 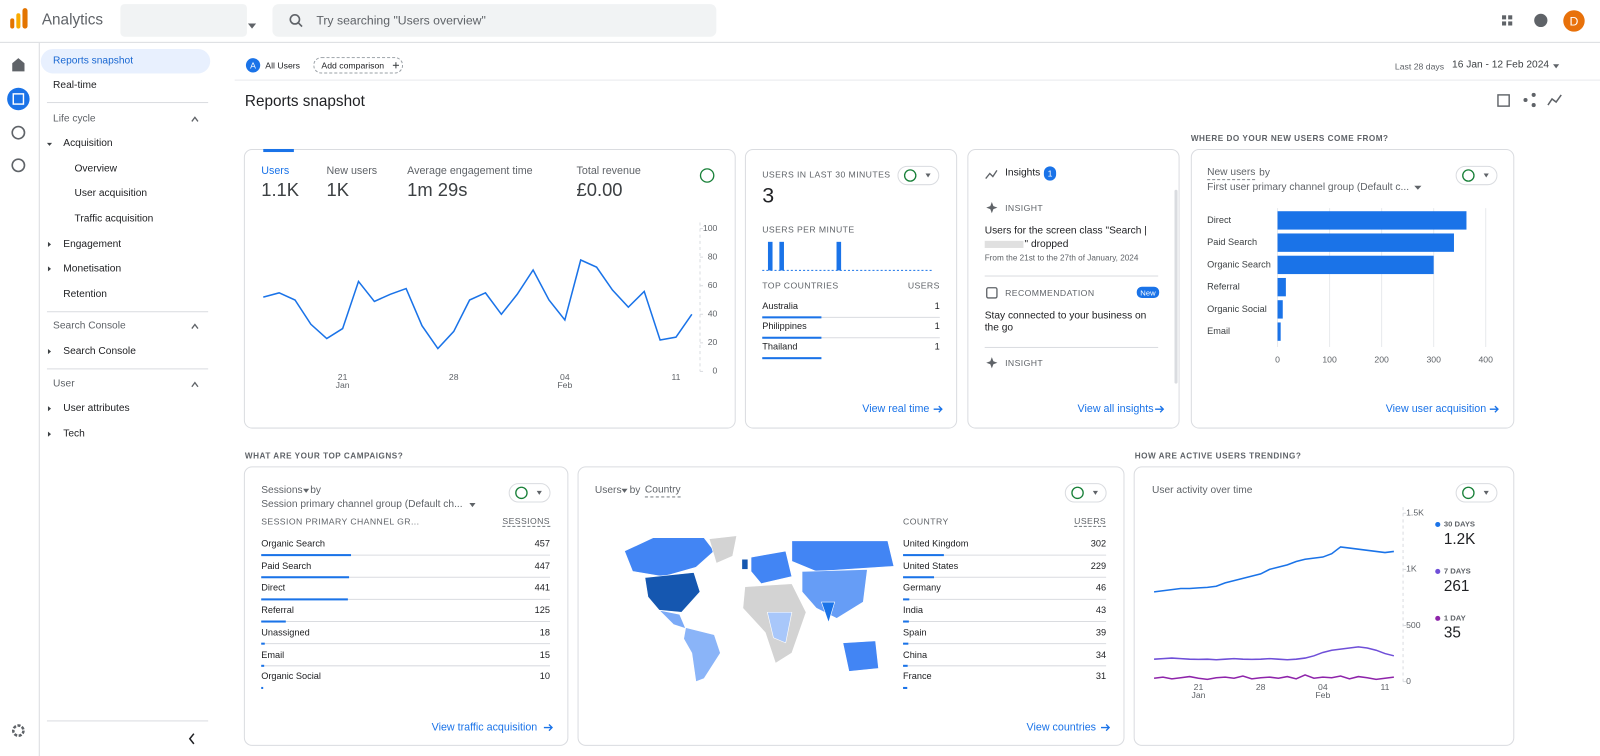 What do you see at coordinates (1176, 286) in the screenshot?
I see `scrollbar` at bounding box center [1176, 286].